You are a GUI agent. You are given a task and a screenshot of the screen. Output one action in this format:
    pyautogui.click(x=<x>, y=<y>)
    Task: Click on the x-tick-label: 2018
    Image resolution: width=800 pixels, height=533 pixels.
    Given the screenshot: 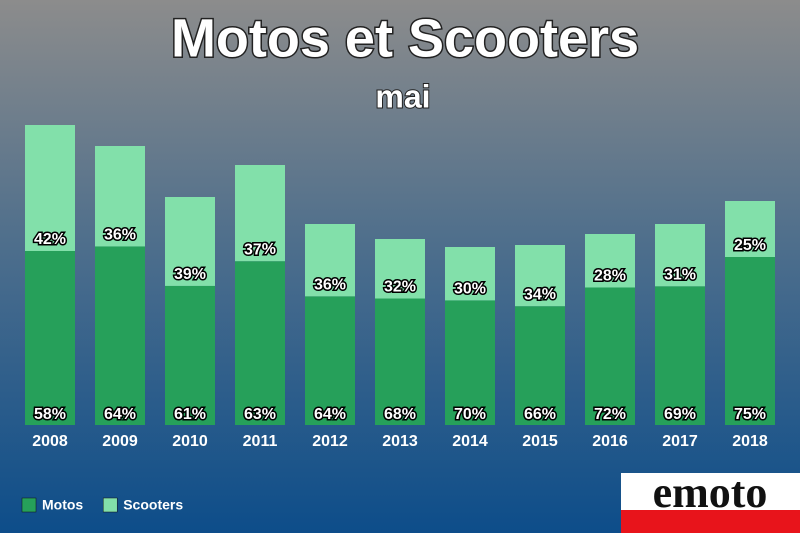 What is the action you would take?
    pyautogui.click(x=750, y=441)
    